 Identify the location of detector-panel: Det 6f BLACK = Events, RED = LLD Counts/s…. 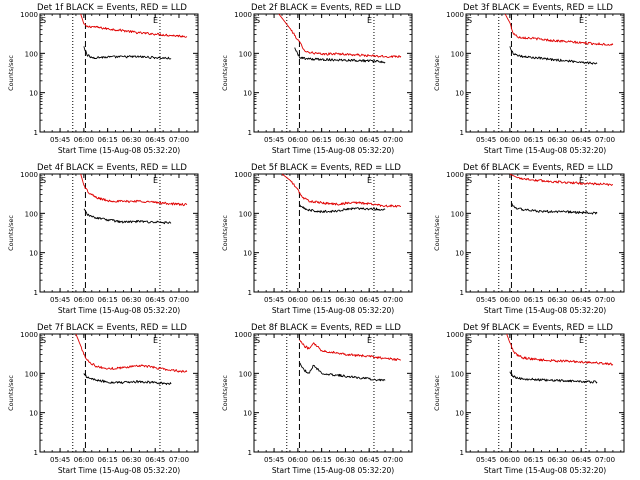
(529, 239).